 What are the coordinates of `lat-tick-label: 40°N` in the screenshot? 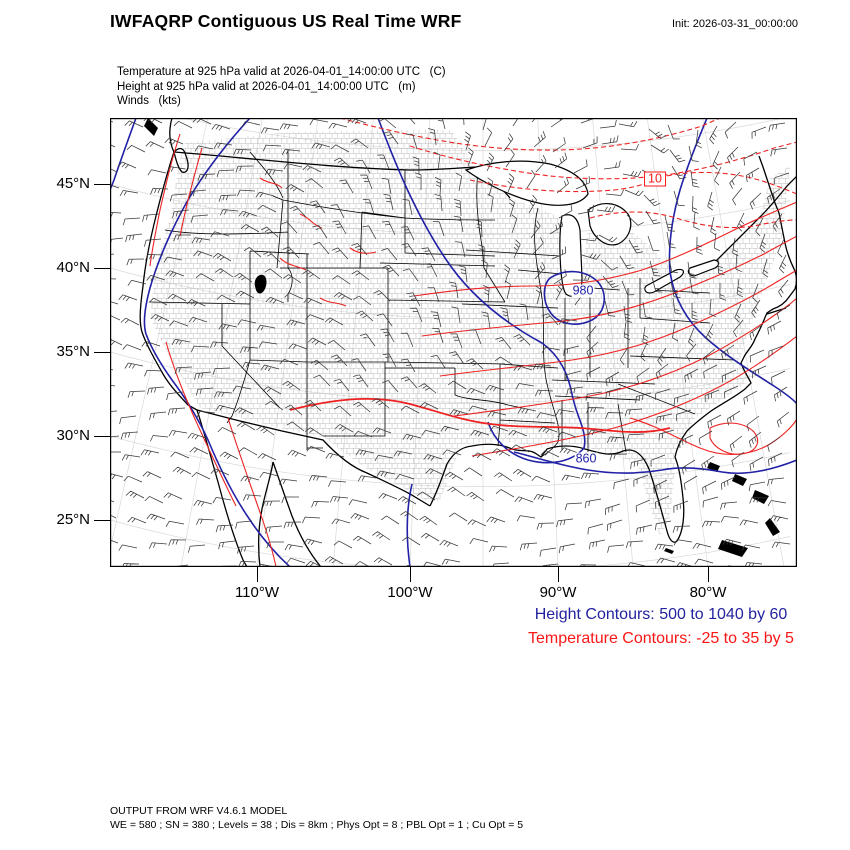 It's located at (73, 267).